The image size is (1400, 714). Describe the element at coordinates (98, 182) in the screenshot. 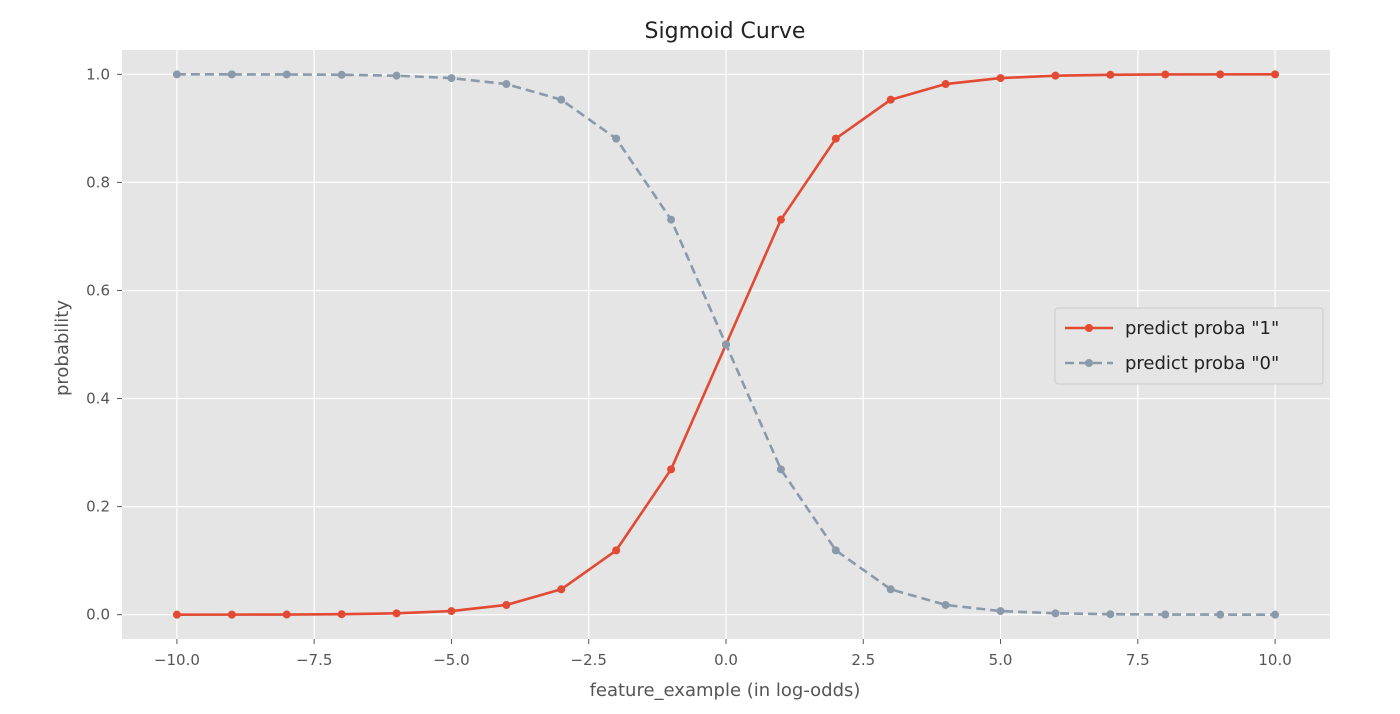

I see `y-tick-label: 0.8` at that location.